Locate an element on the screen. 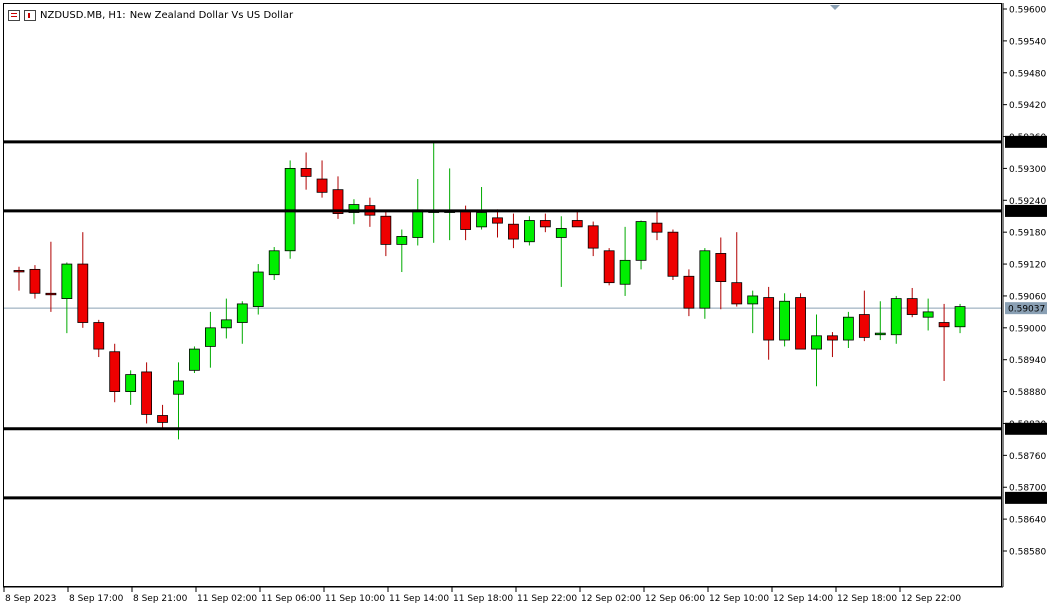 The width and height of the screenshot is (1057, 606). price-tick-label: 0.58640 is located at coordinates (1027, 521).